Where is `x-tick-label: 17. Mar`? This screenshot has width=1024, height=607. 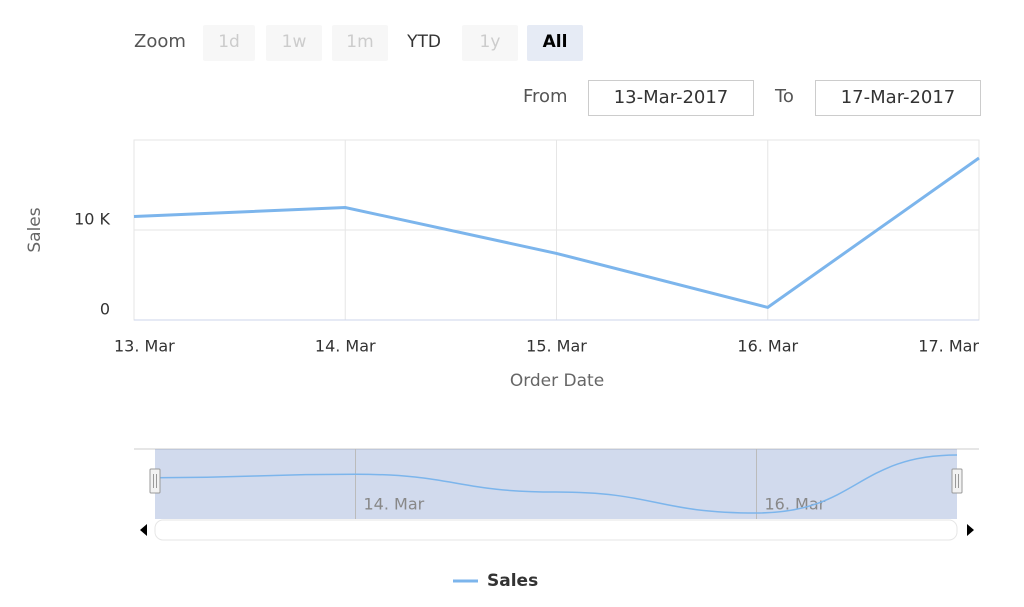
x-tick-label: 17. Mar is located at coordinates (948, 346).